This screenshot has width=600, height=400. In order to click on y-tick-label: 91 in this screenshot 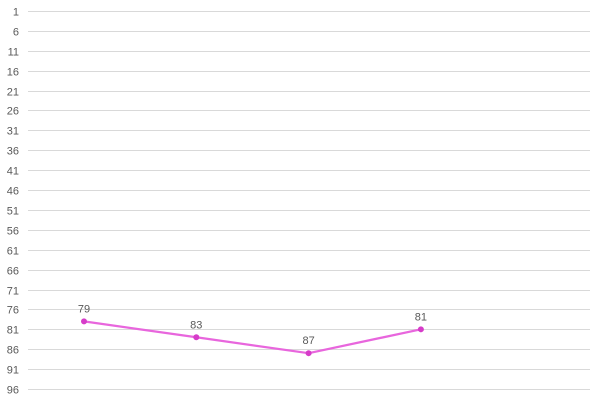, I will do `click(13, 371)`.